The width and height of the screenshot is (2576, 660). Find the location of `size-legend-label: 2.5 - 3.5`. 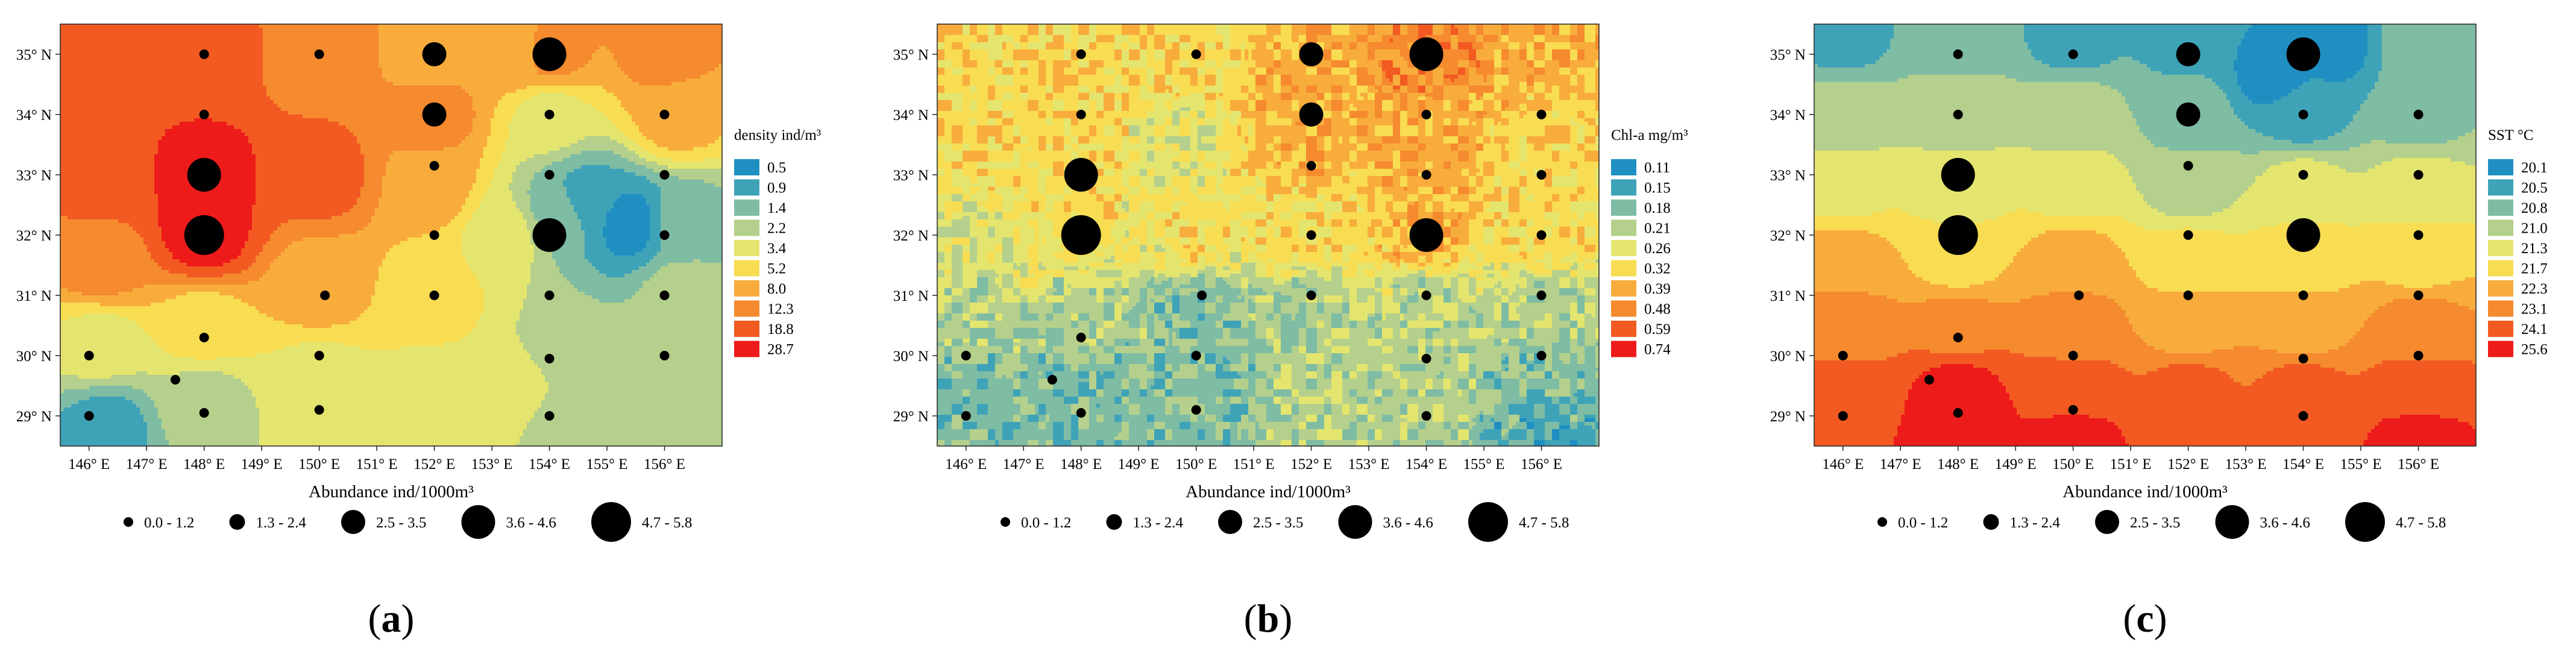

size-legend-label: 2.5 - 3.5 is located at coordinates (2155, 523).